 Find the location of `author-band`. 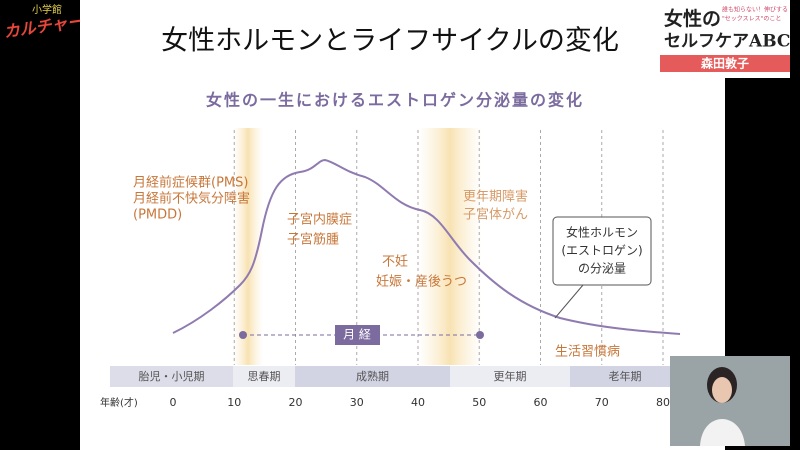

author-band is located at coordinates (725, 63).